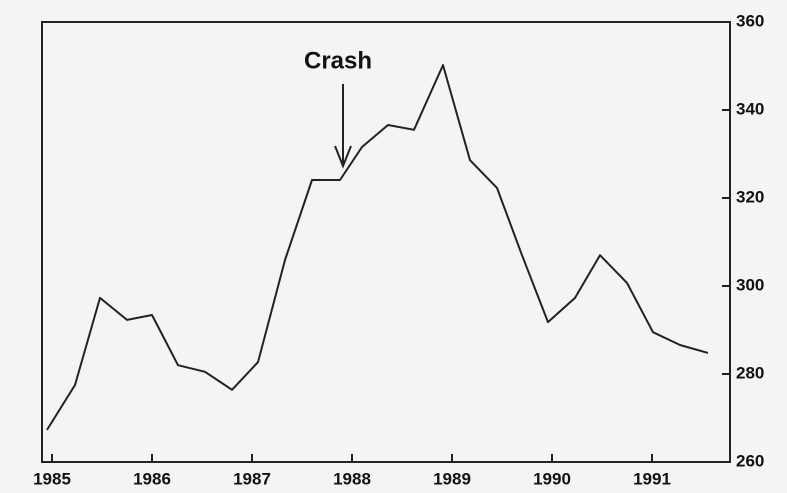 Image resolution: width=787 pixels, height=493 pixels. Describe the element at coordinates (552, 478) in the screenshot. I see `x-tick-label: 1990` at that location.